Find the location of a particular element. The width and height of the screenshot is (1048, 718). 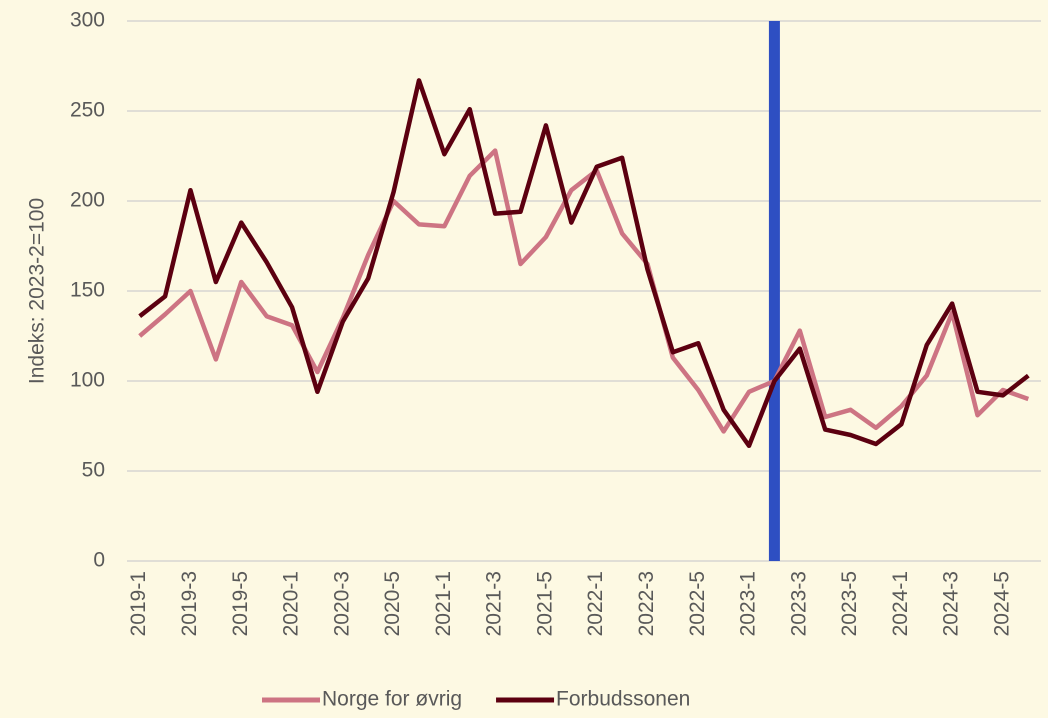

legend-label: Forbudssonen is located at coordinates (623, 699).